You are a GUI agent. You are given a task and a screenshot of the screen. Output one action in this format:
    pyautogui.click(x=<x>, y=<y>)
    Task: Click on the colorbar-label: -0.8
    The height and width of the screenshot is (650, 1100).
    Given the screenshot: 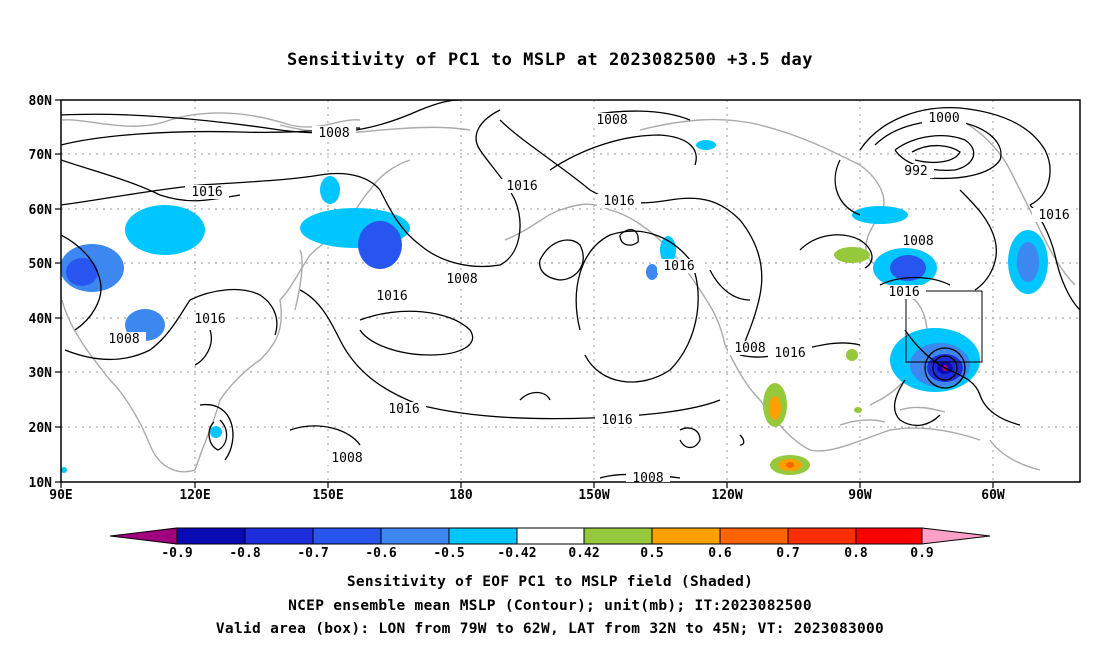 What is the action you would take?
    pyautogui.click(x=244, y=553)
    